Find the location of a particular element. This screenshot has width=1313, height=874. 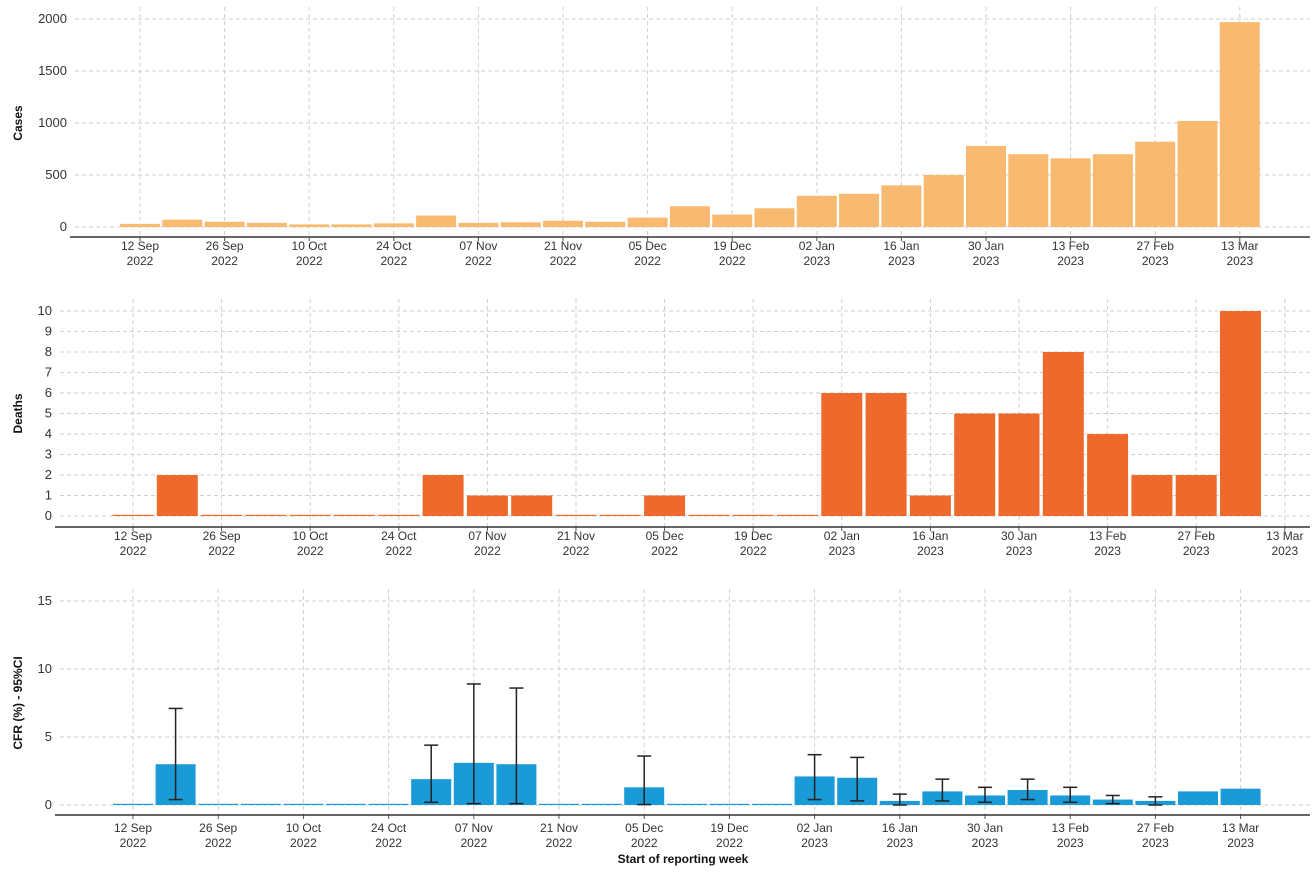

y-tick-label: 500 is located at coordinates (56, 174).